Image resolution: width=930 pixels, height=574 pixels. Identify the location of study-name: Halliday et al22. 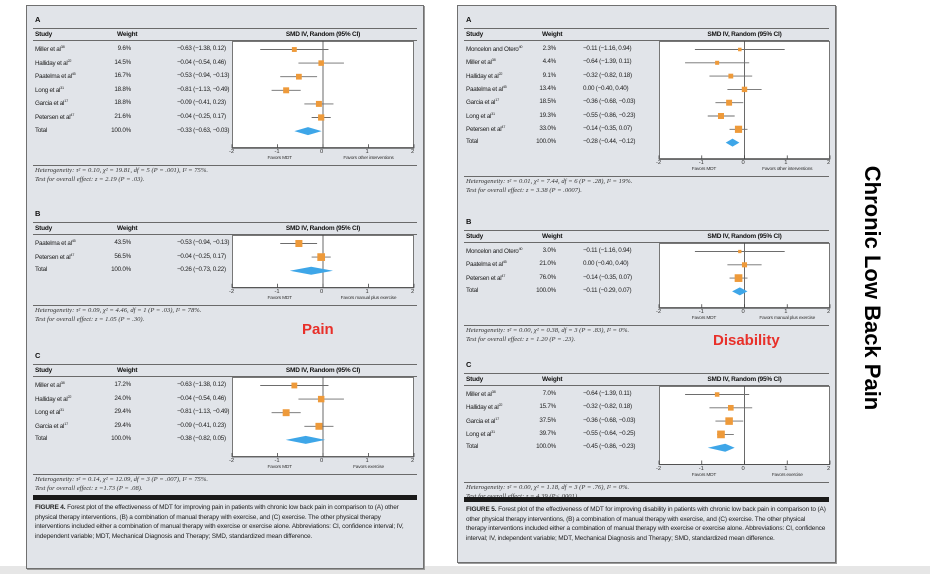
(53, 398).